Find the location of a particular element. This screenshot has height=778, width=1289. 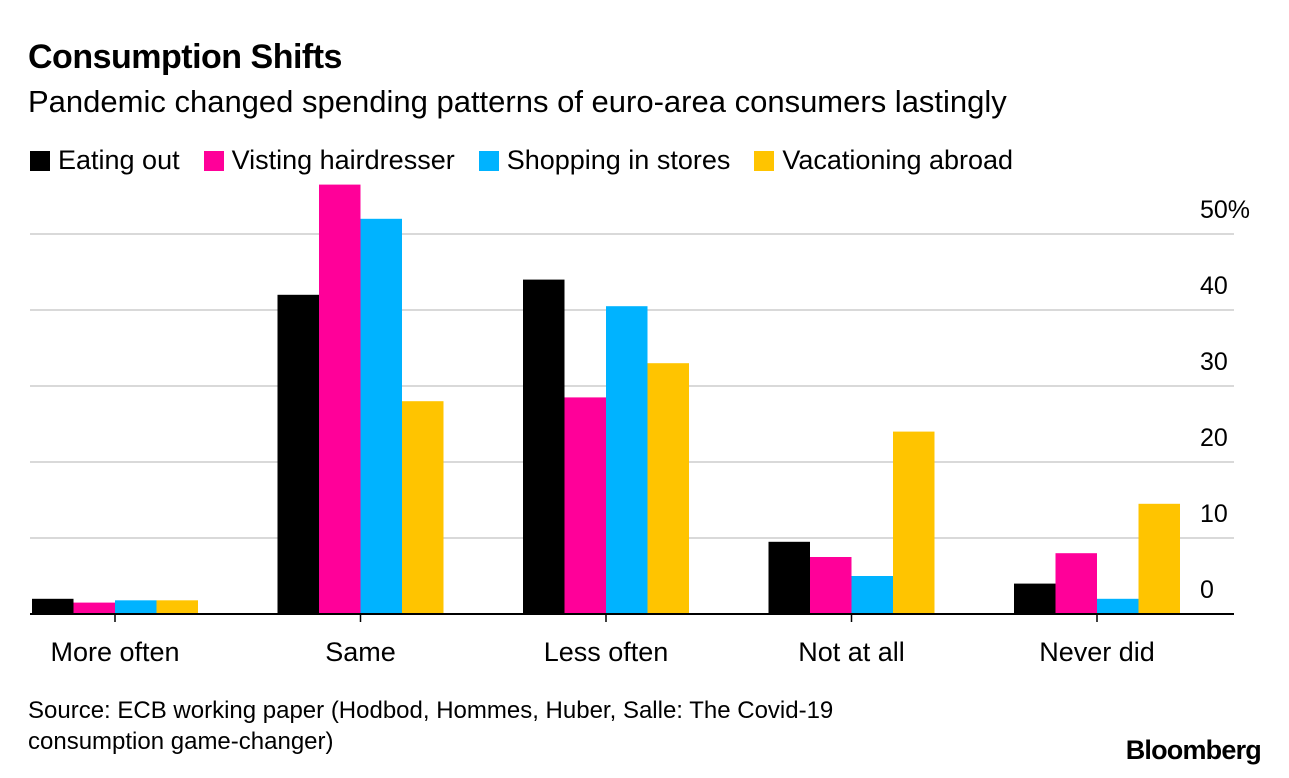

legend-swatch-eating-out is located at coordinates (40, 160).